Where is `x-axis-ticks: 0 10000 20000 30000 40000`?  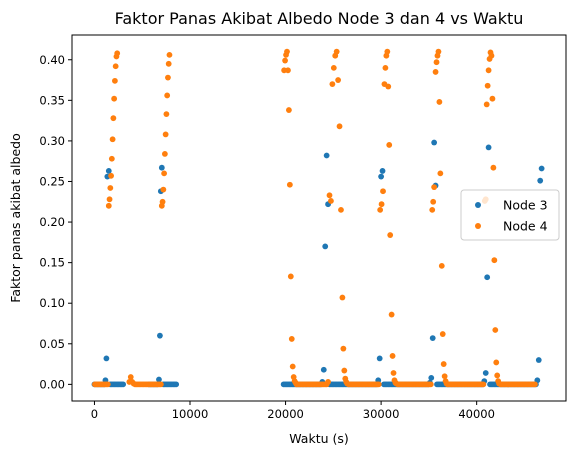 x-axis-ticks: 0 10000 20000 30000 40000 is located at coordinates (293, 411).